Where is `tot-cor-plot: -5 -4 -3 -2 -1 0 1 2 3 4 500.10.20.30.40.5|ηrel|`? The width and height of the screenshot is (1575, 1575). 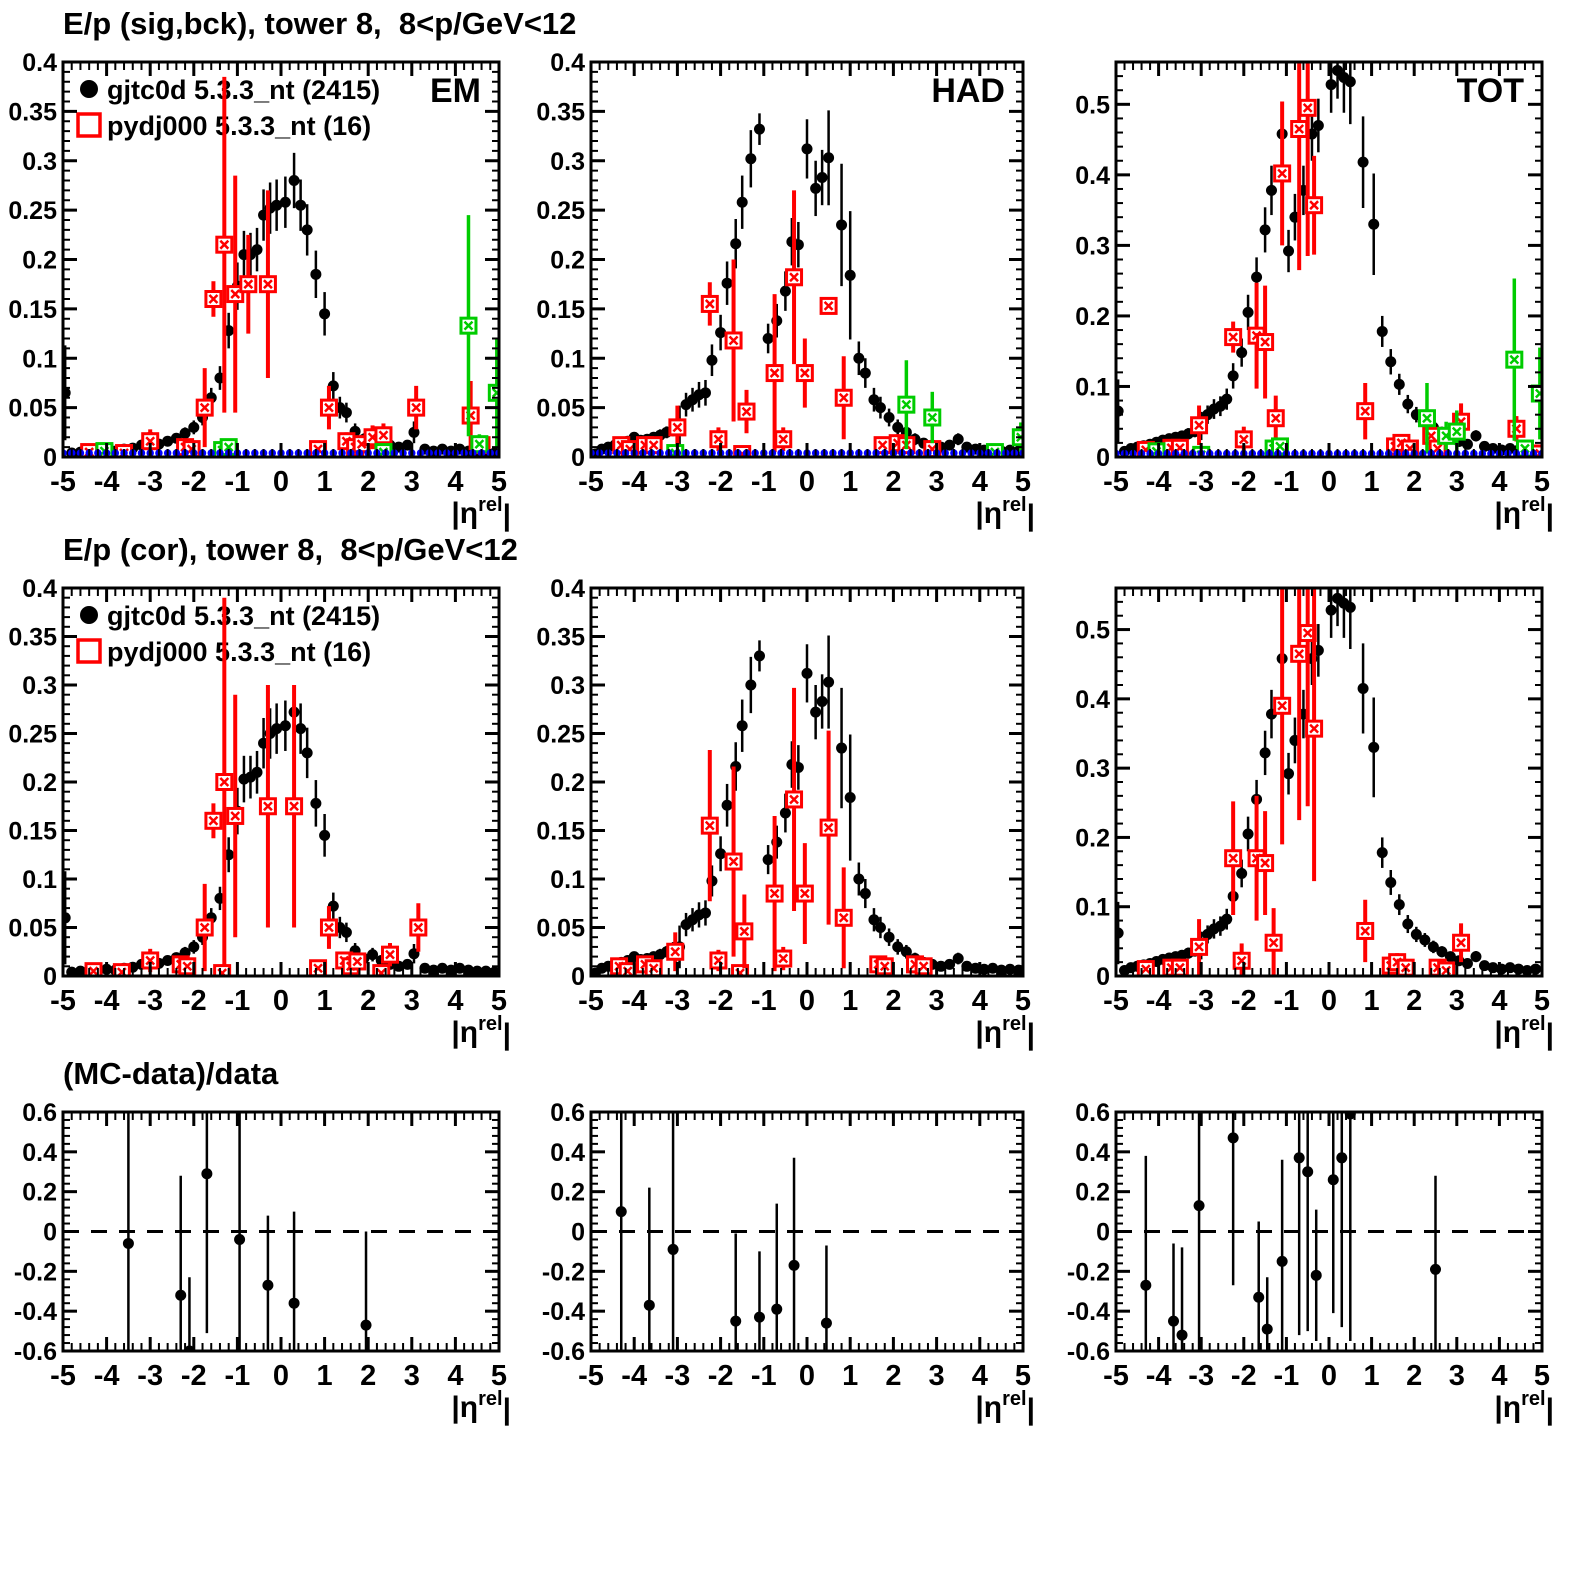
tot-cor-plot: -5 -4 -3 -2 -1 0 1 2 3 4 500.10.20.30.40.5|ηrel| is located at coordinates (1314, 818).